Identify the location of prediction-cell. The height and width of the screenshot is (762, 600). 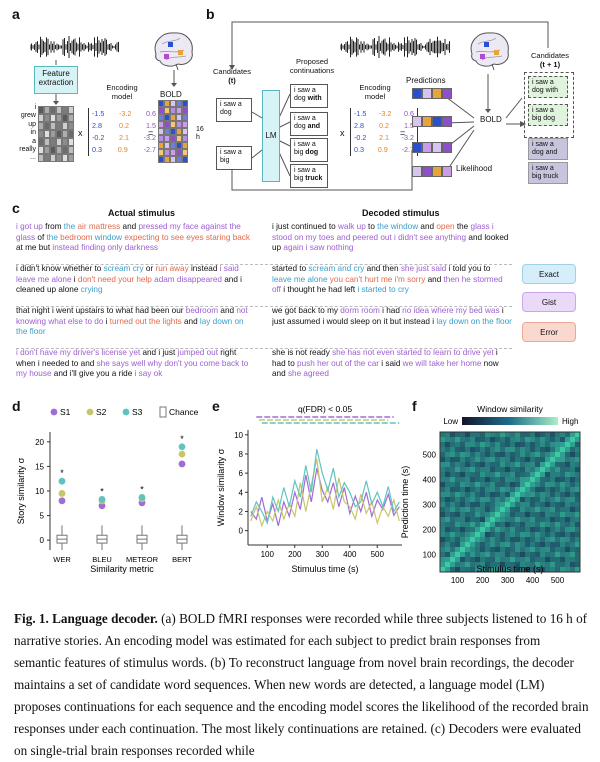
(417, 121).